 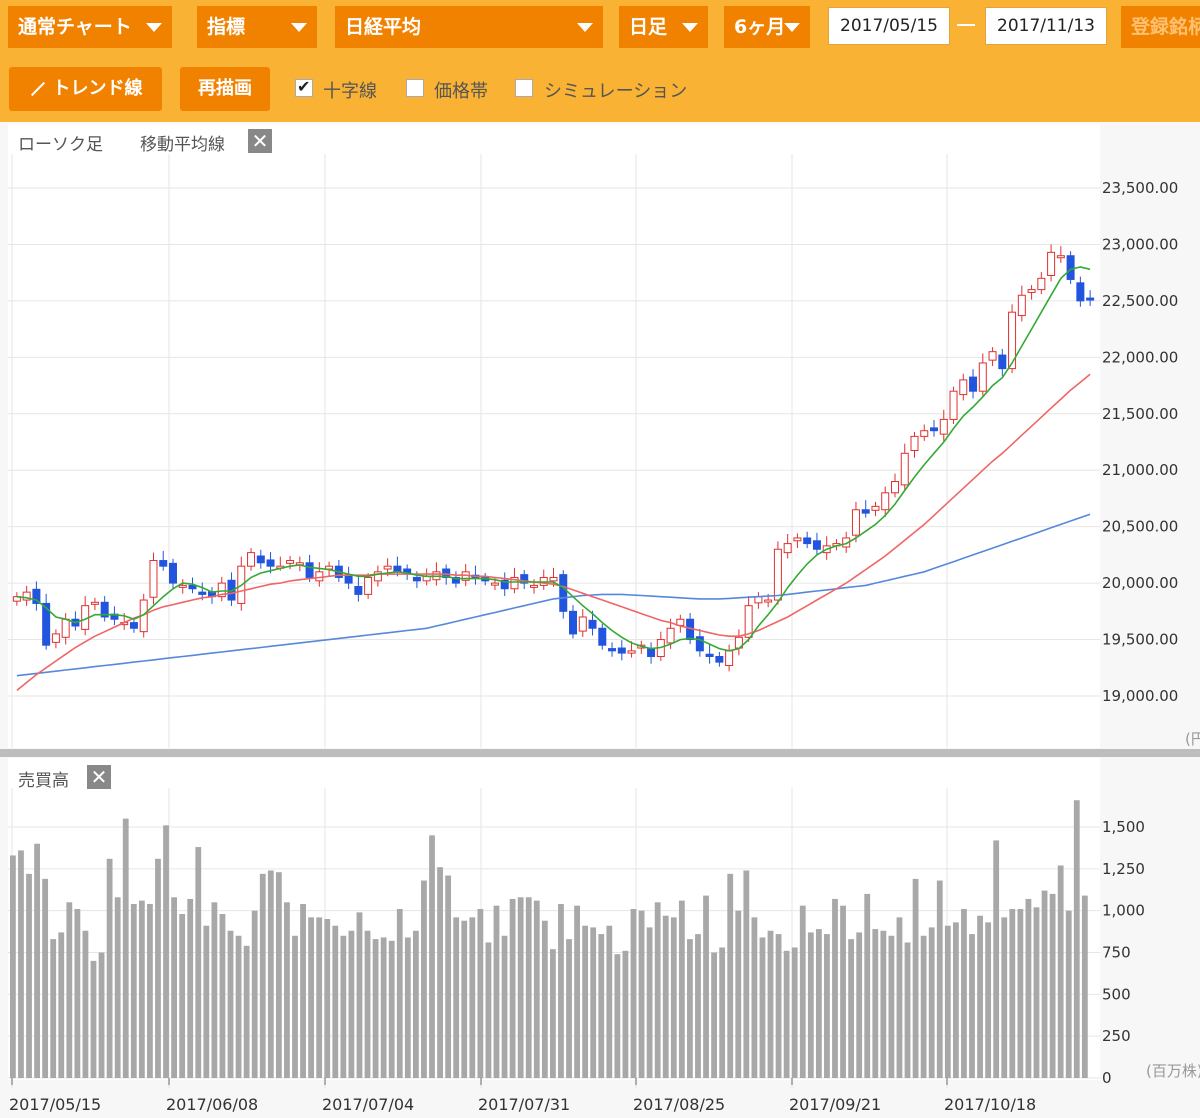 I want to click on price-band-checkbox, so click(x=415, y=88).